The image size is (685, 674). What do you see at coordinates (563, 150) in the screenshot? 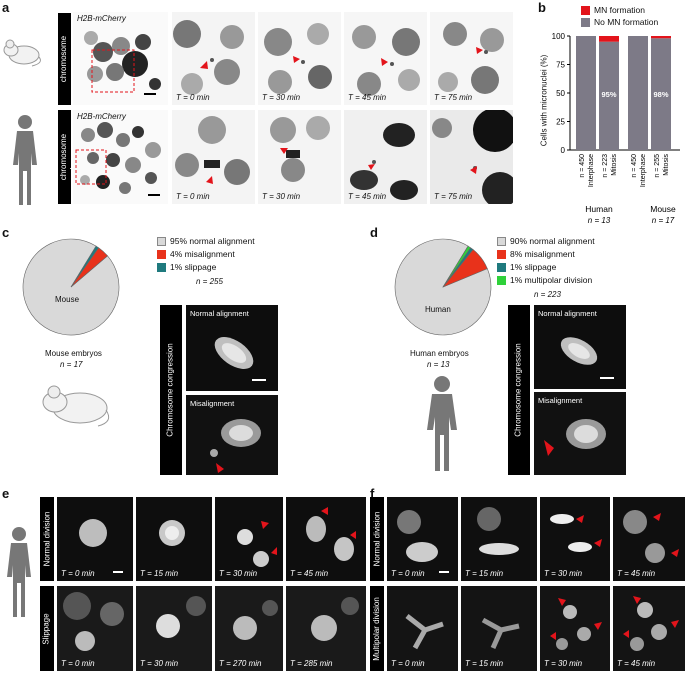
I see `y-tick-label: 0` at bounding box center [563, 150].